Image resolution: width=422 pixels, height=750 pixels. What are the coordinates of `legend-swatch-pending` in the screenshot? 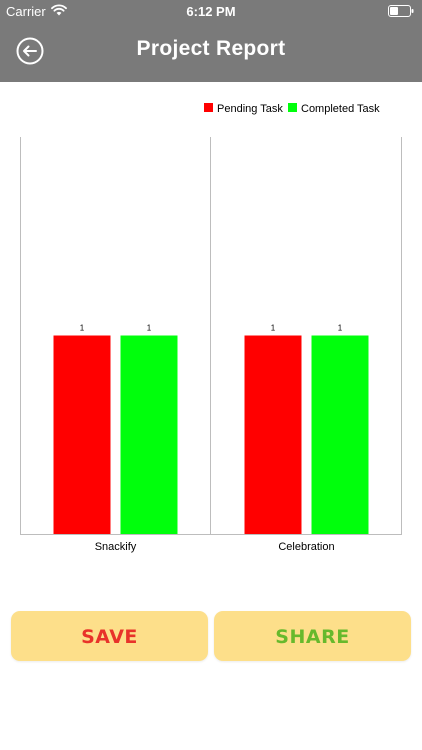 It's located at (208, 107).